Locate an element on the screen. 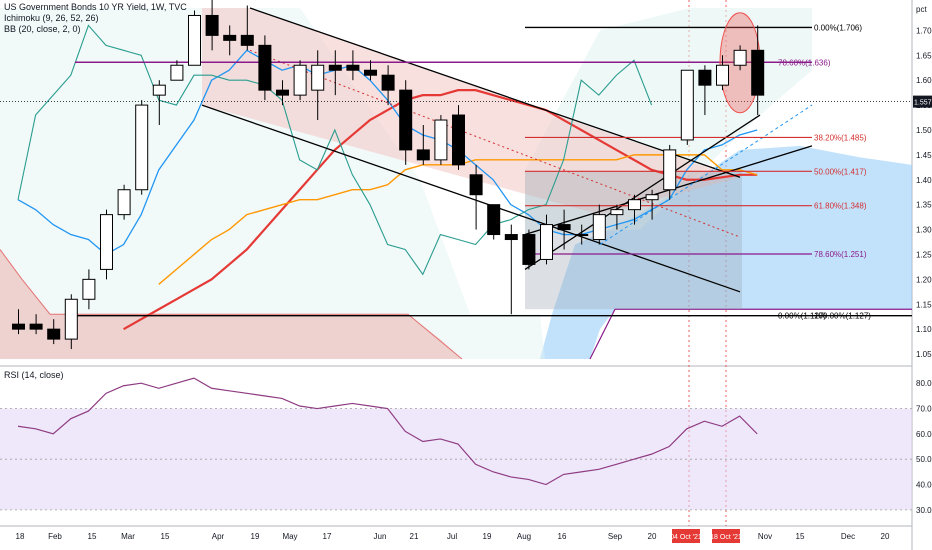 Image resolution: width=932 pixels, height=550 pixels. date-tick-label: 20 is located at coordinates (885, 536).